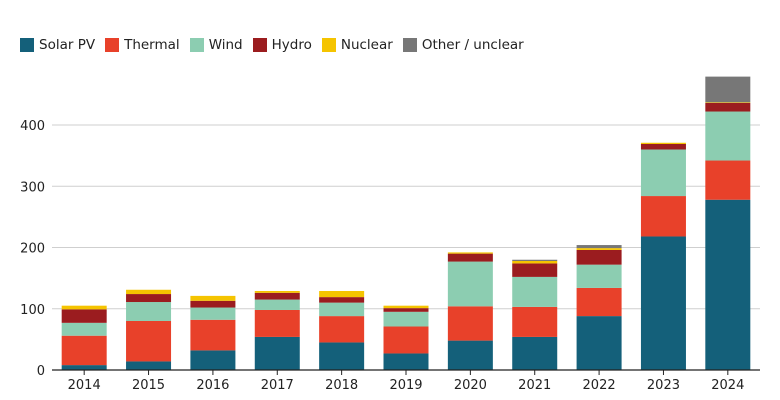  What do you see at coordinates (727, 385) in the screenshot?
I see `x-tick-label: 2024` at bounding box center [727, 385].